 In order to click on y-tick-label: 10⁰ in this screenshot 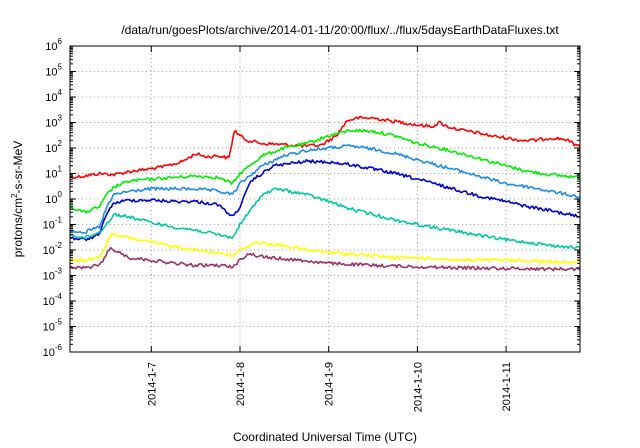, I will do `click(53, 198)`.